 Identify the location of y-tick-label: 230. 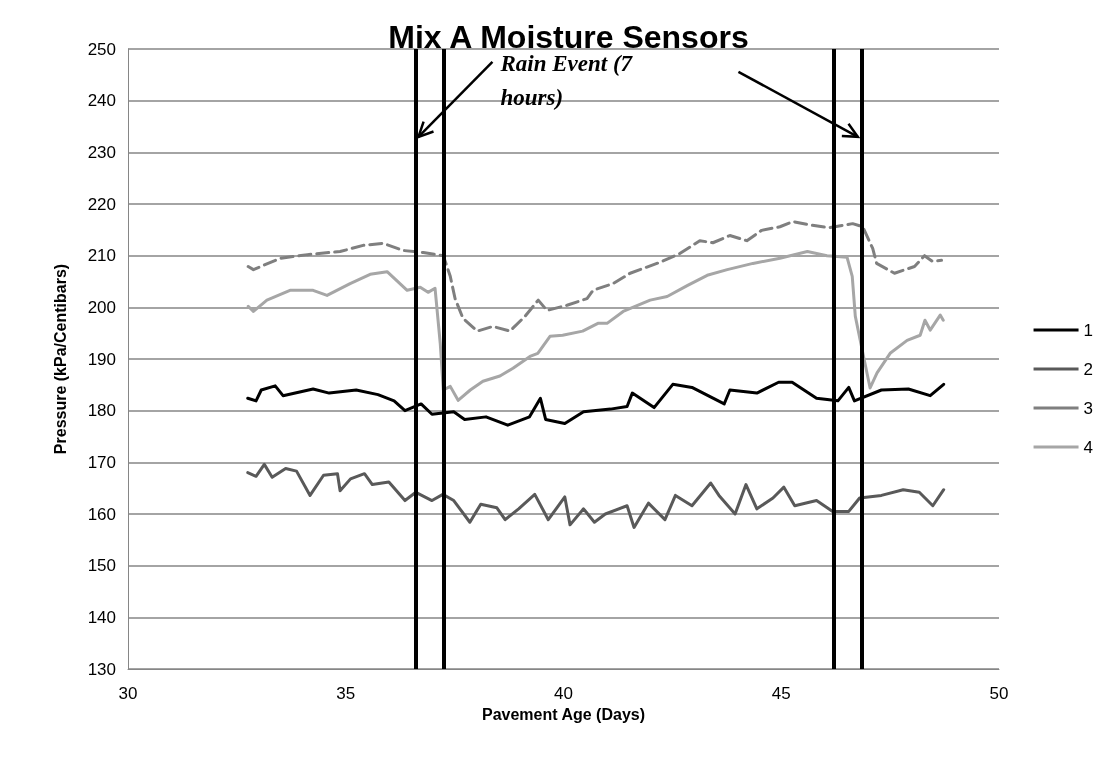
(101, 152).